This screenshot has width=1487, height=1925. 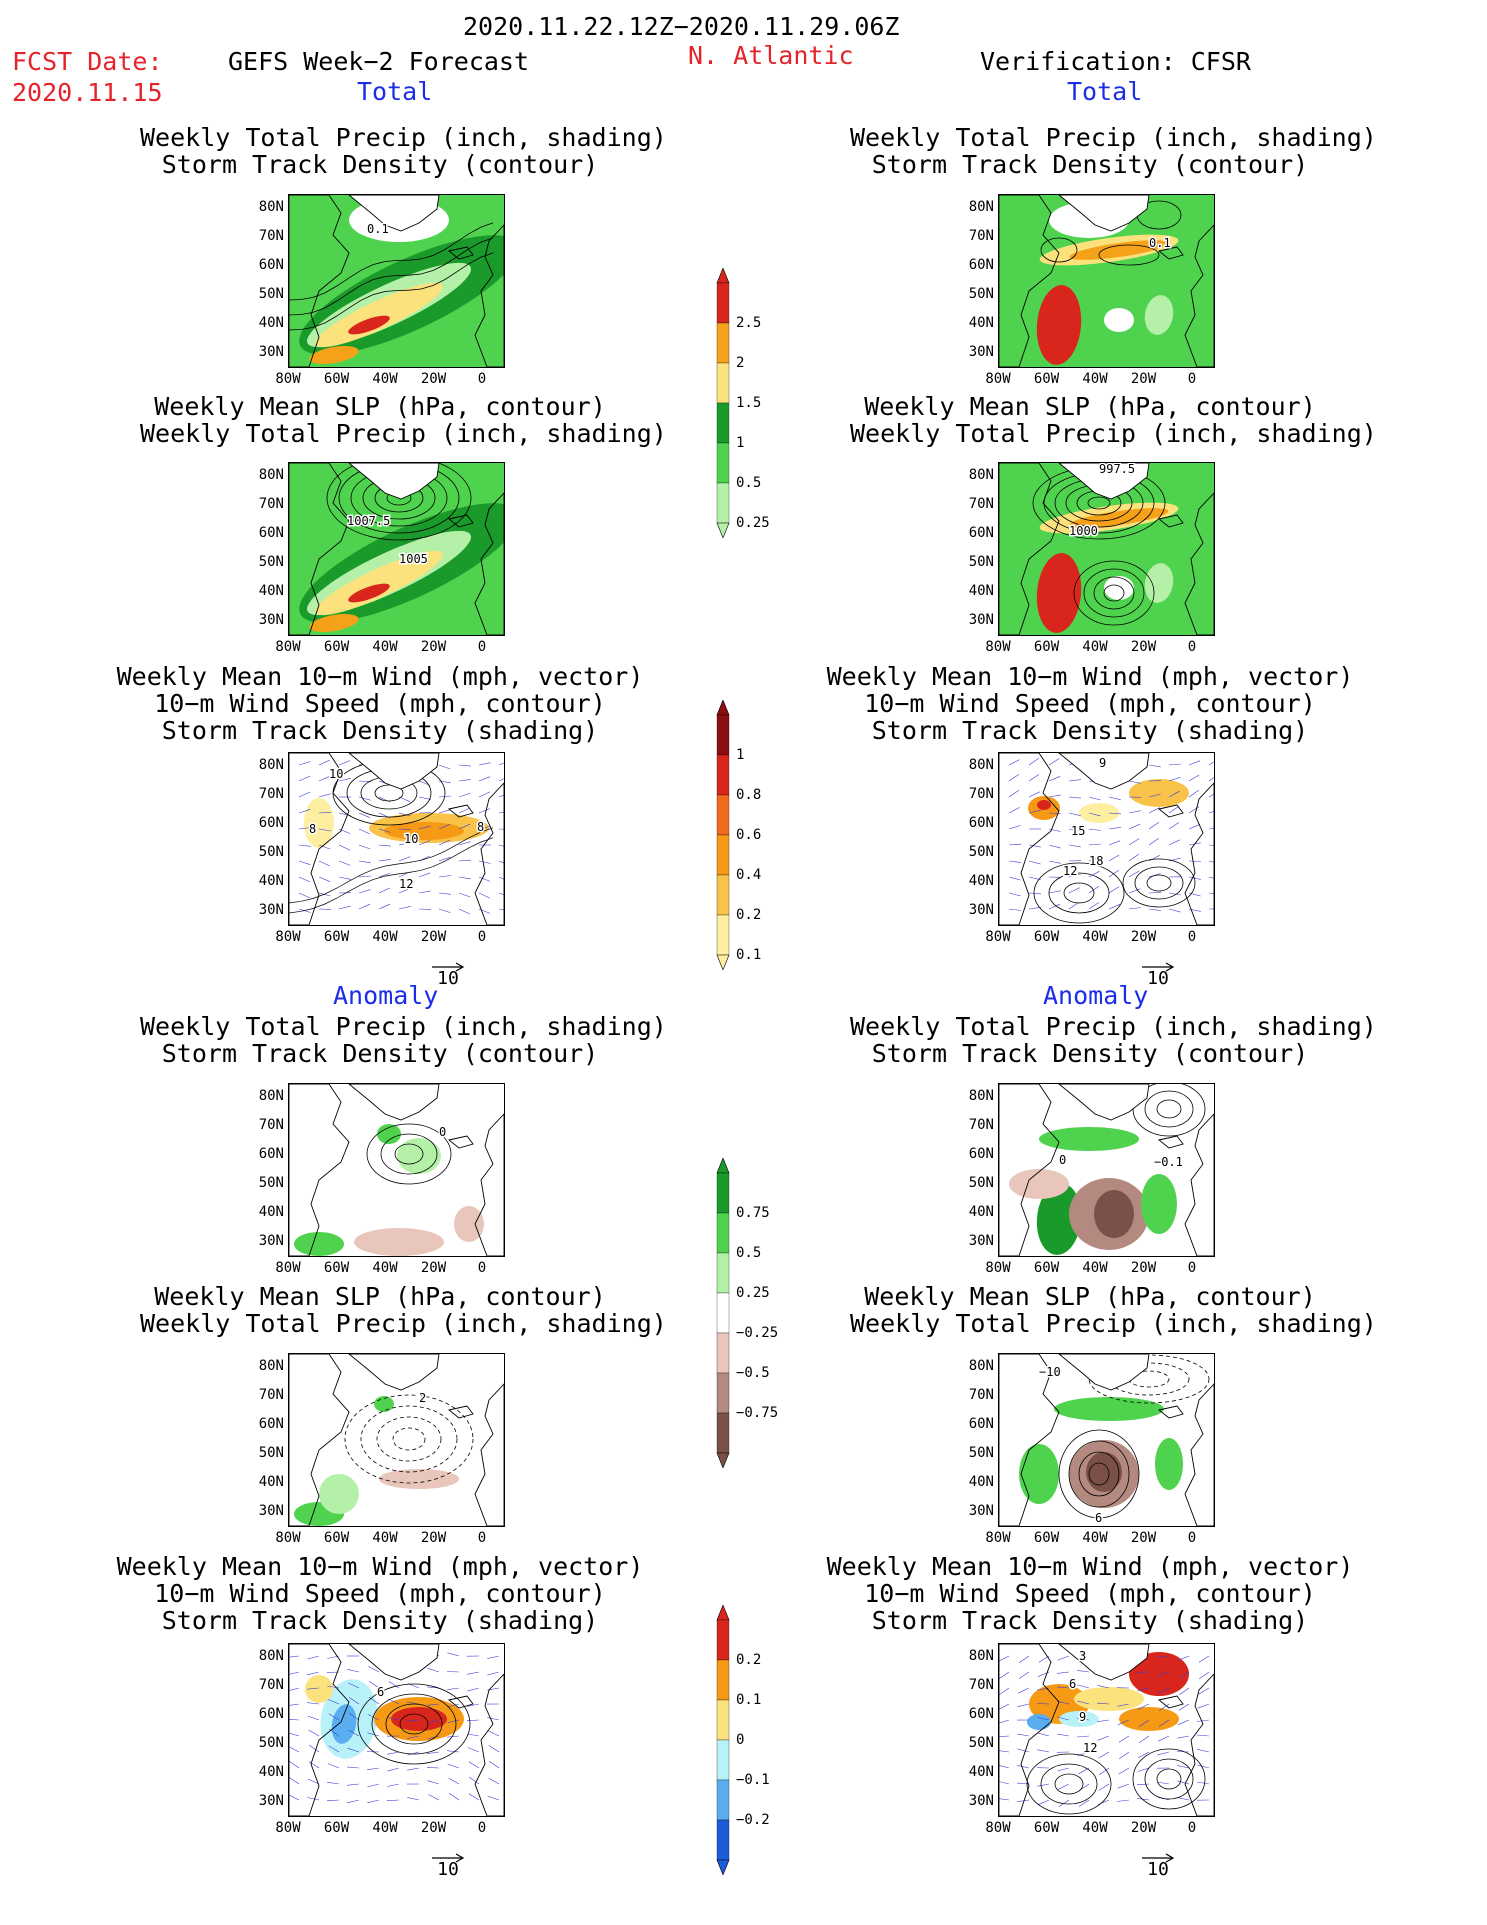 What do you see at coordinates (723, 530) in the screenshot?
I see `colorbar-bottom-triangle` at bounding box center [723, 530].